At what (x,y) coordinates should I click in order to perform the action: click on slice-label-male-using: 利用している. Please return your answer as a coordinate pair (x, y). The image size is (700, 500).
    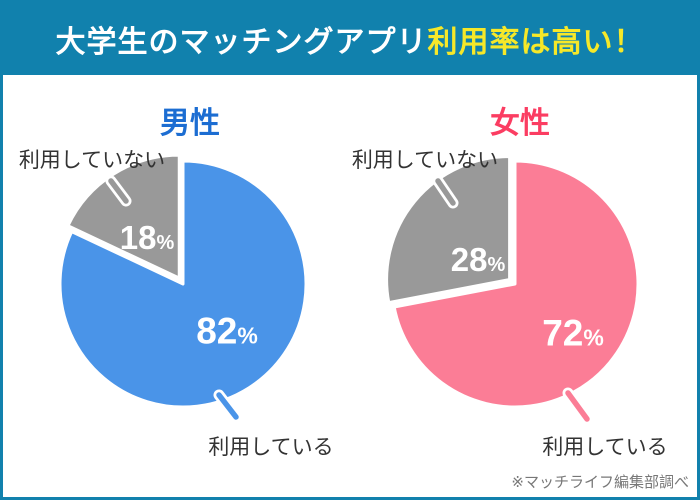
    Looking at the image, I should click on (271, 447).